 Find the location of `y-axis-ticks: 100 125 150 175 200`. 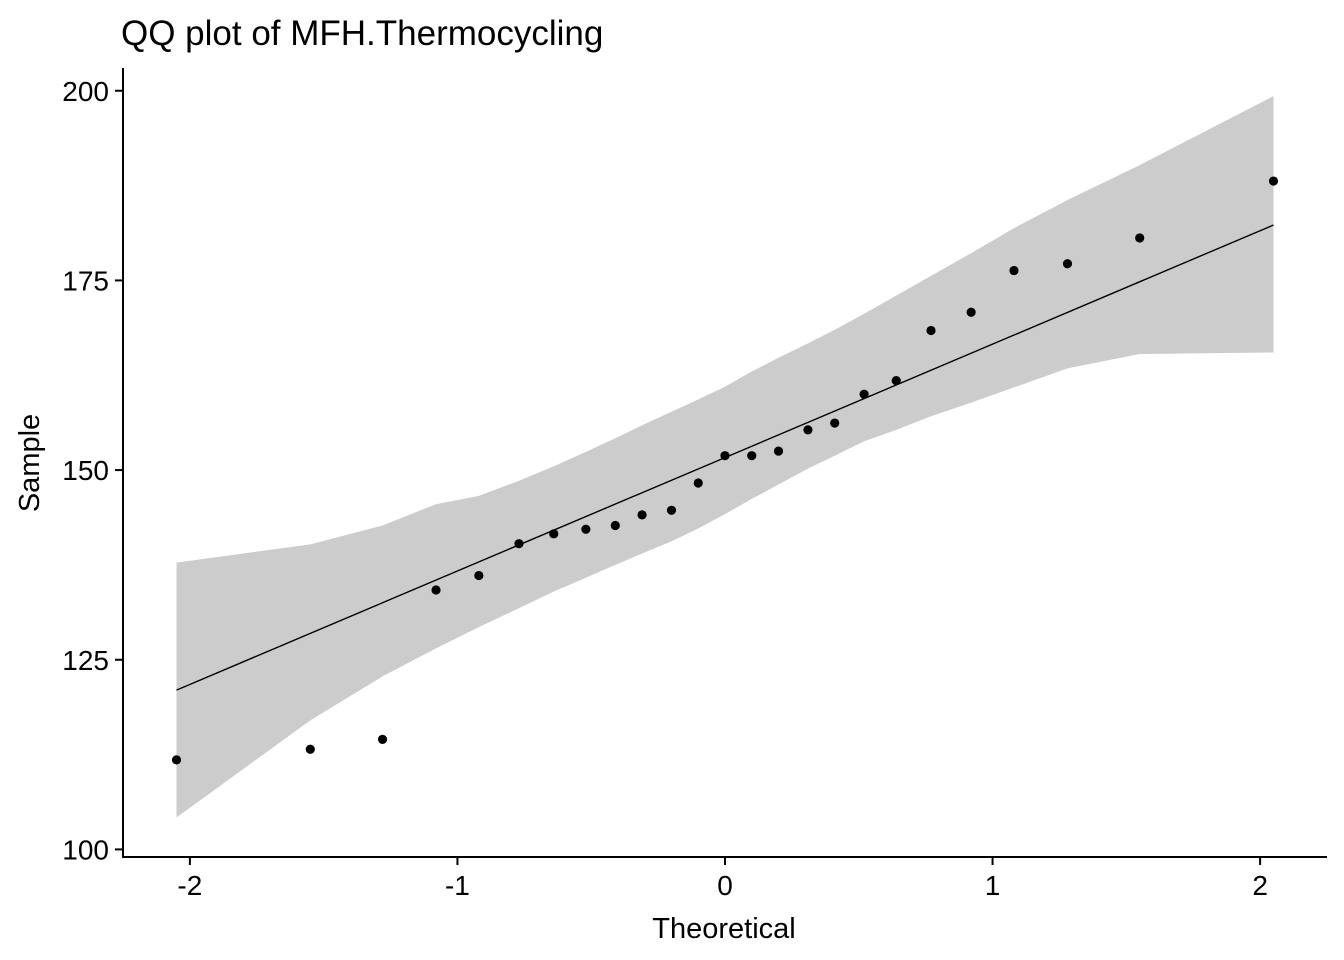

y-axis-ticks: 100 125 150 175 200 is located at coordinates (92, 470).